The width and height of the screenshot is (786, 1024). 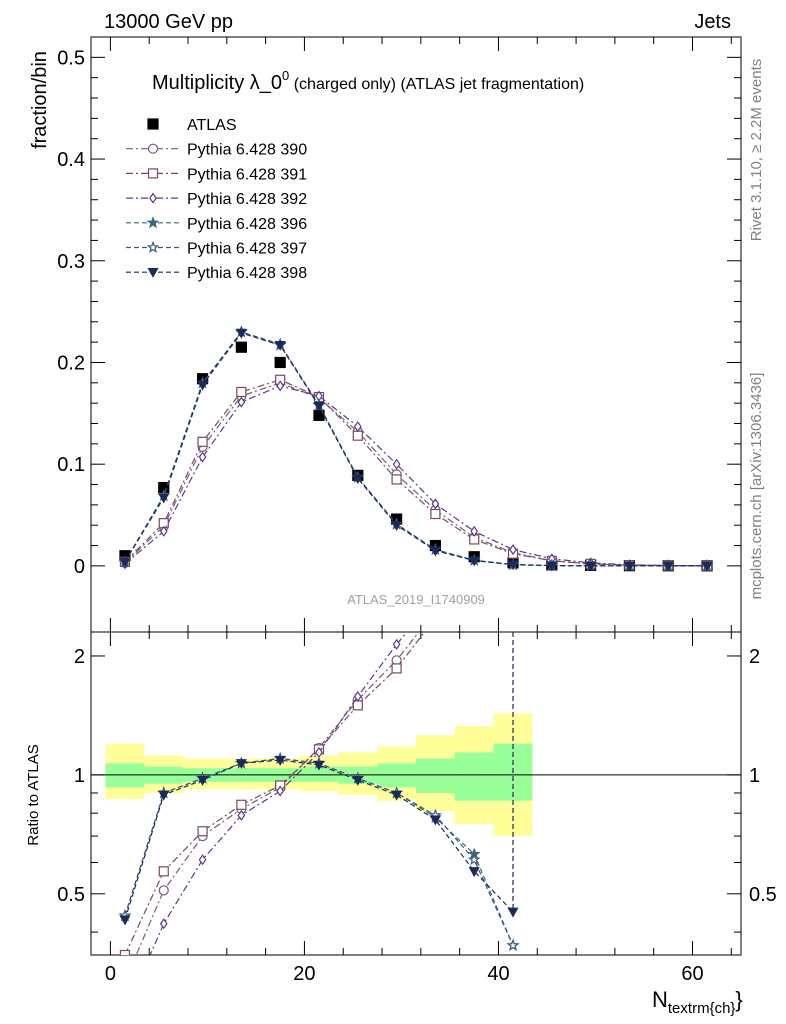 I want to click on legend-label: Pythia 6.428 392, so click(x=247, y=199).